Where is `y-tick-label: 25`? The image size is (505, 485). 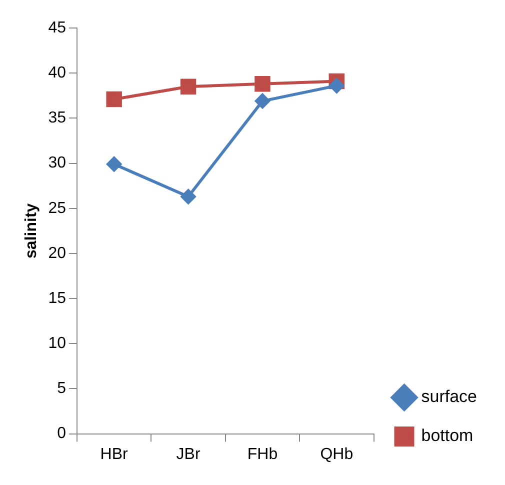 y-tick-label: 25 is located at coordinates (57, 208).